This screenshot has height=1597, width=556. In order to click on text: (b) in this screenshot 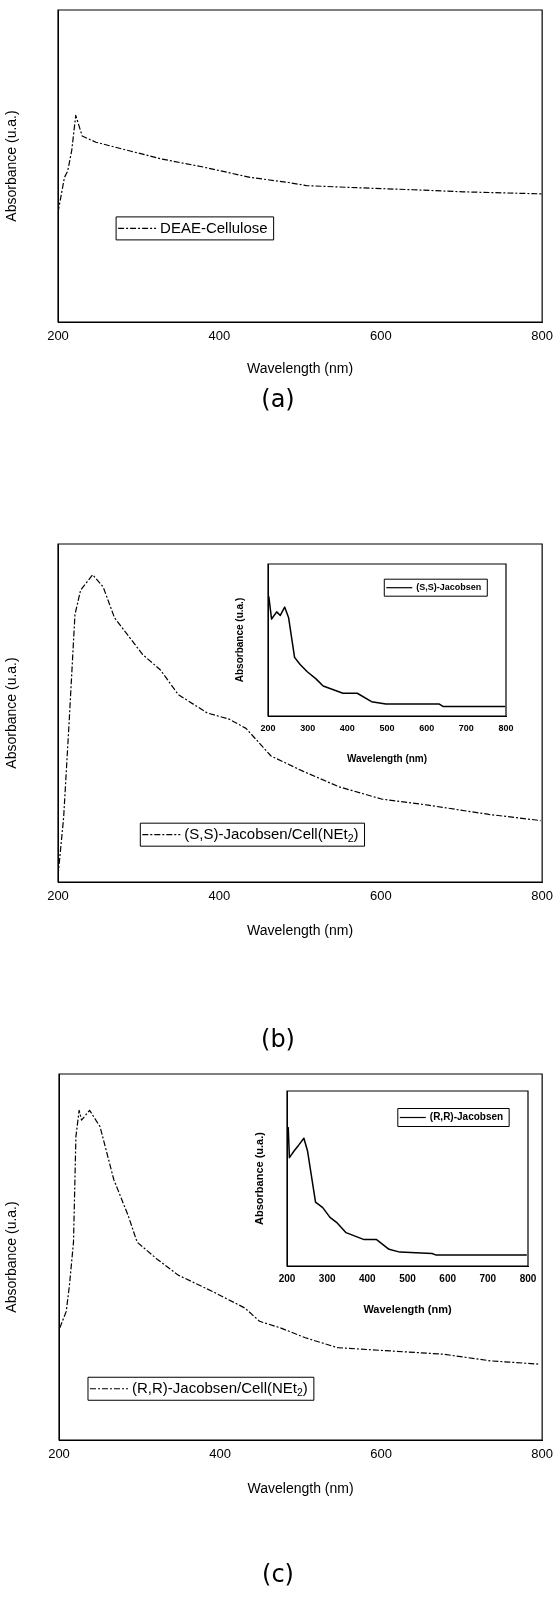, I will do `click(278, 1039)`.